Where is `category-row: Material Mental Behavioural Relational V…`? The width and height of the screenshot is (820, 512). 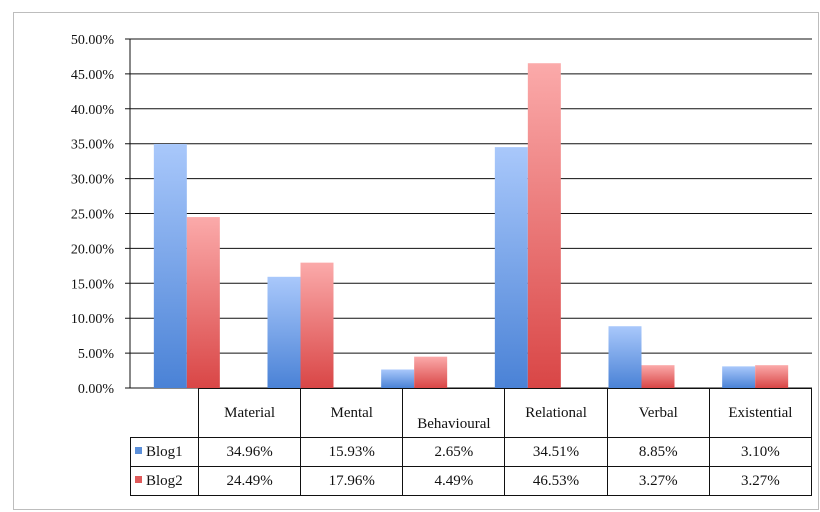
category-row: Material Mental Behavioural Relational V… is located at coordinates (471, 413).